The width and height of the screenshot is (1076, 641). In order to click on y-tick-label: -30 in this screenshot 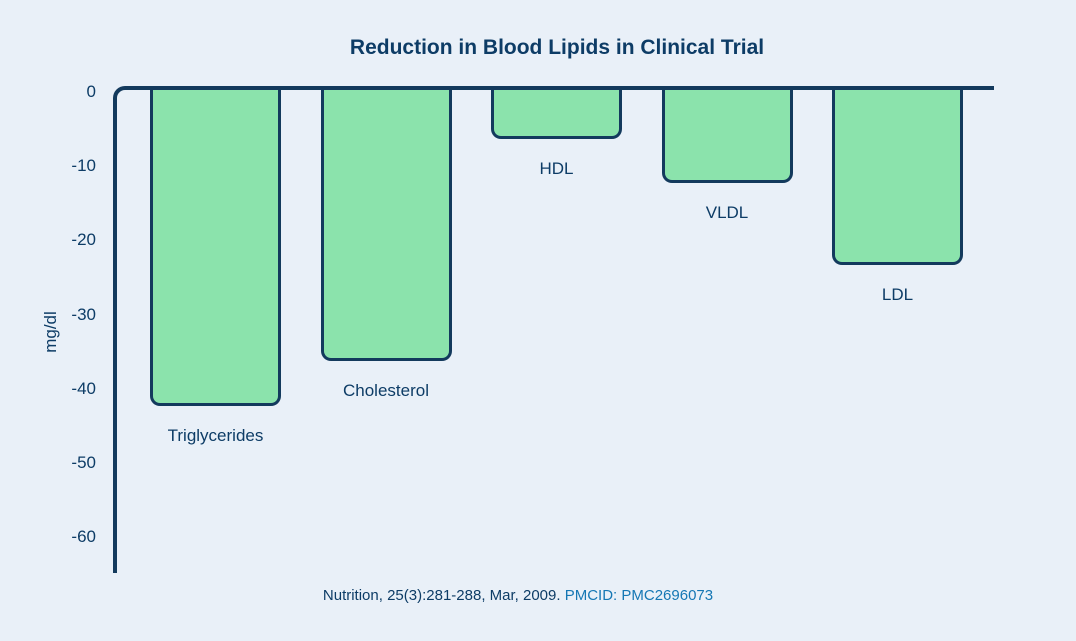, I will do `click(83, 314)`.